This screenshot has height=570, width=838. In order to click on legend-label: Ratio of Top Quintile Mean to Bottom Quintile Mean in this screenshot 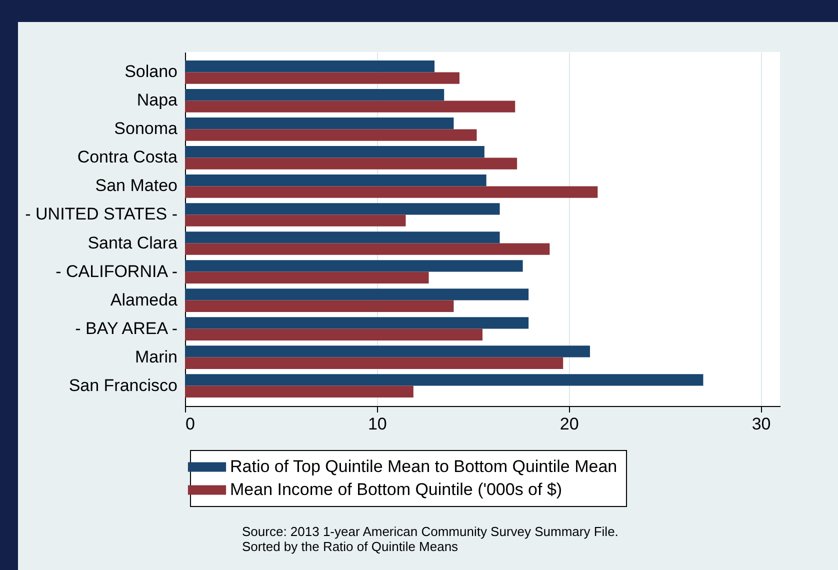, I will do `click(424, 466)`.